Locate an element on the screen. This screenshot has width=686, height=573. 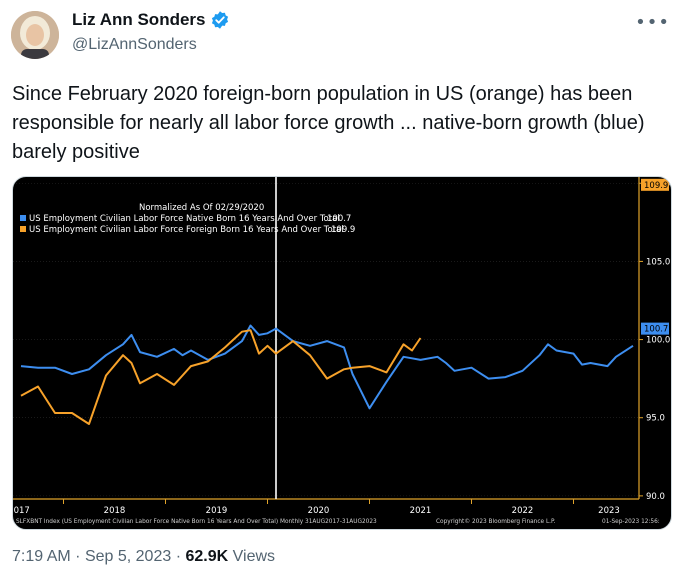
x-tick-label: 2022 is located at coordinates (523, 511).